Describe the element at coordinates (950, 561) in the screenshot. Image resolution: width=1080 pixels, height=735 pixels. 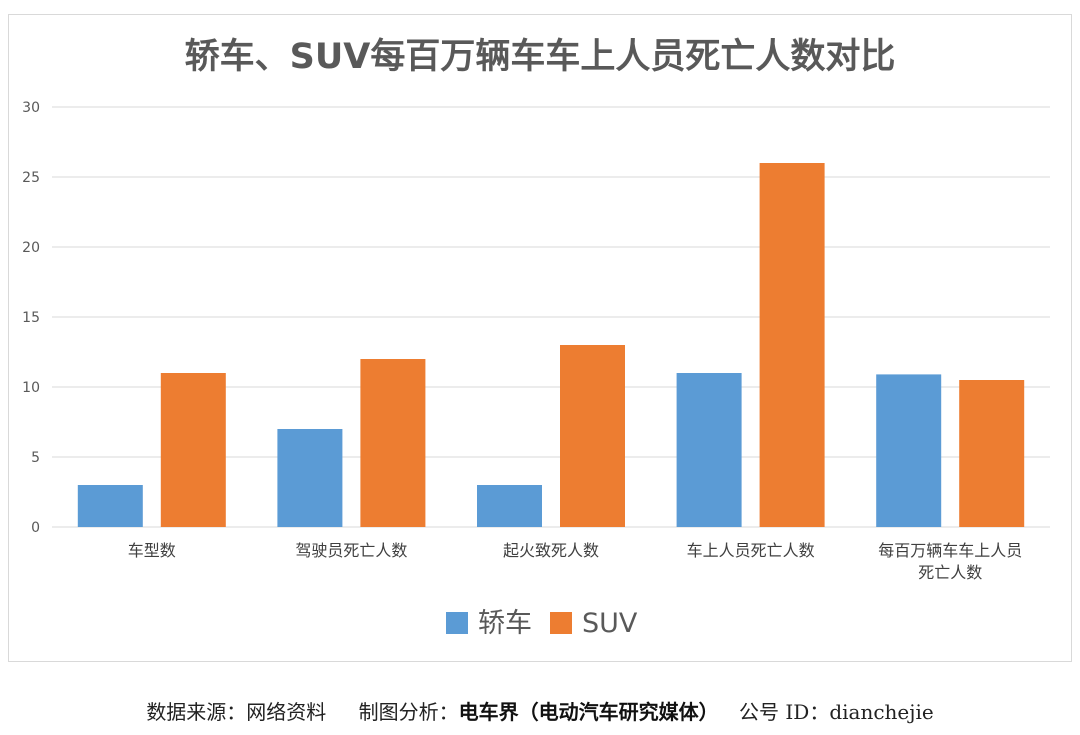
I see `x-category-label: 每百万辆车车上人员死亡人数` at that location.